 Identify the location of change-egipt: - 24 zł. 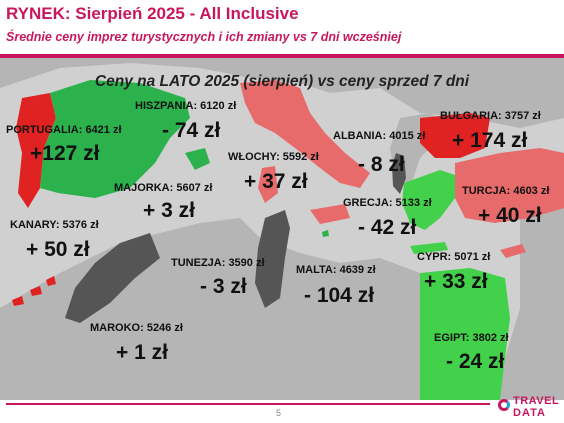
(475, 361).